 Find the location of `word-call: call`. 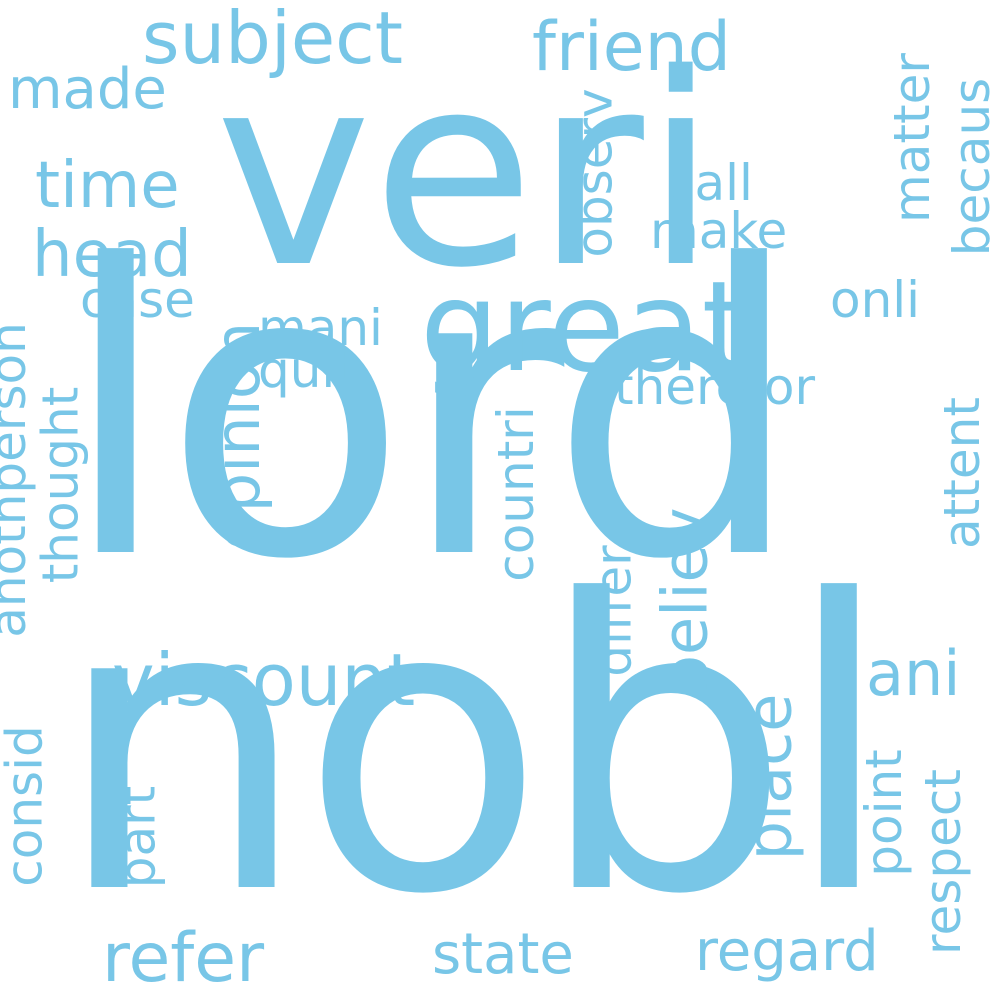

word-call: call is located at coordinates (710, 183).